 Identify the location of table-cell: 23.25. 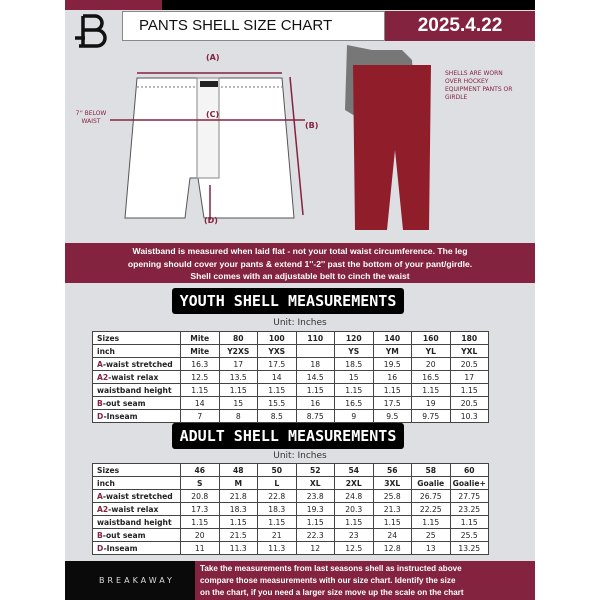
(469, 509).